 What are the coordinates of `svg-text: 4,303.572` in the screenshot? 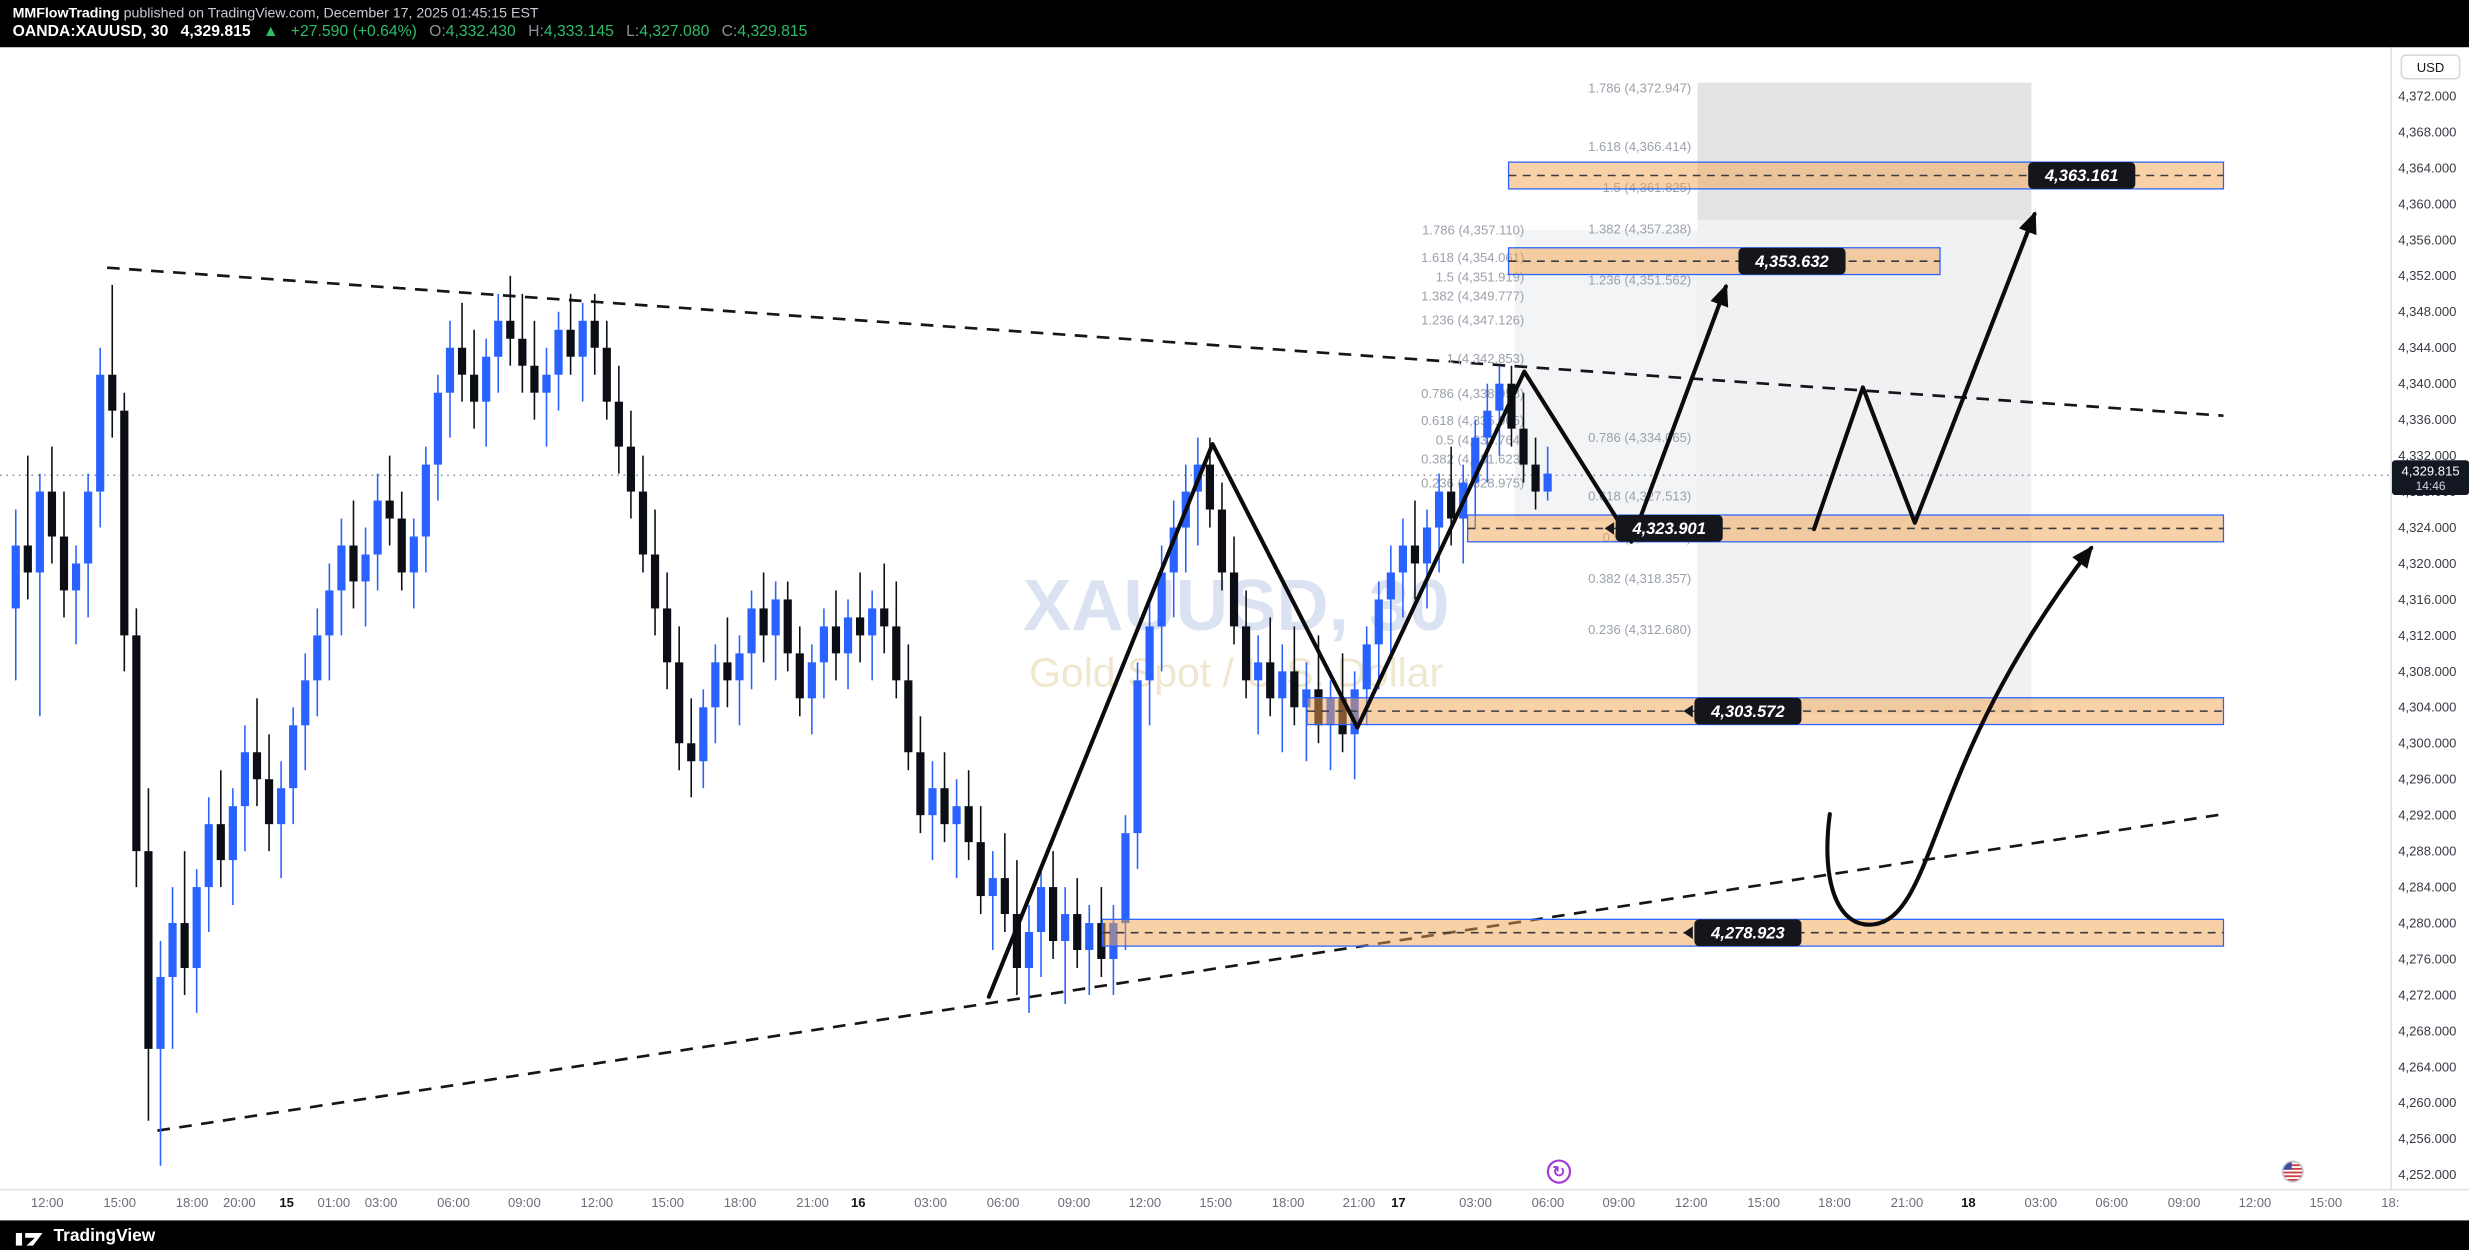 It's located at (1747, 711).